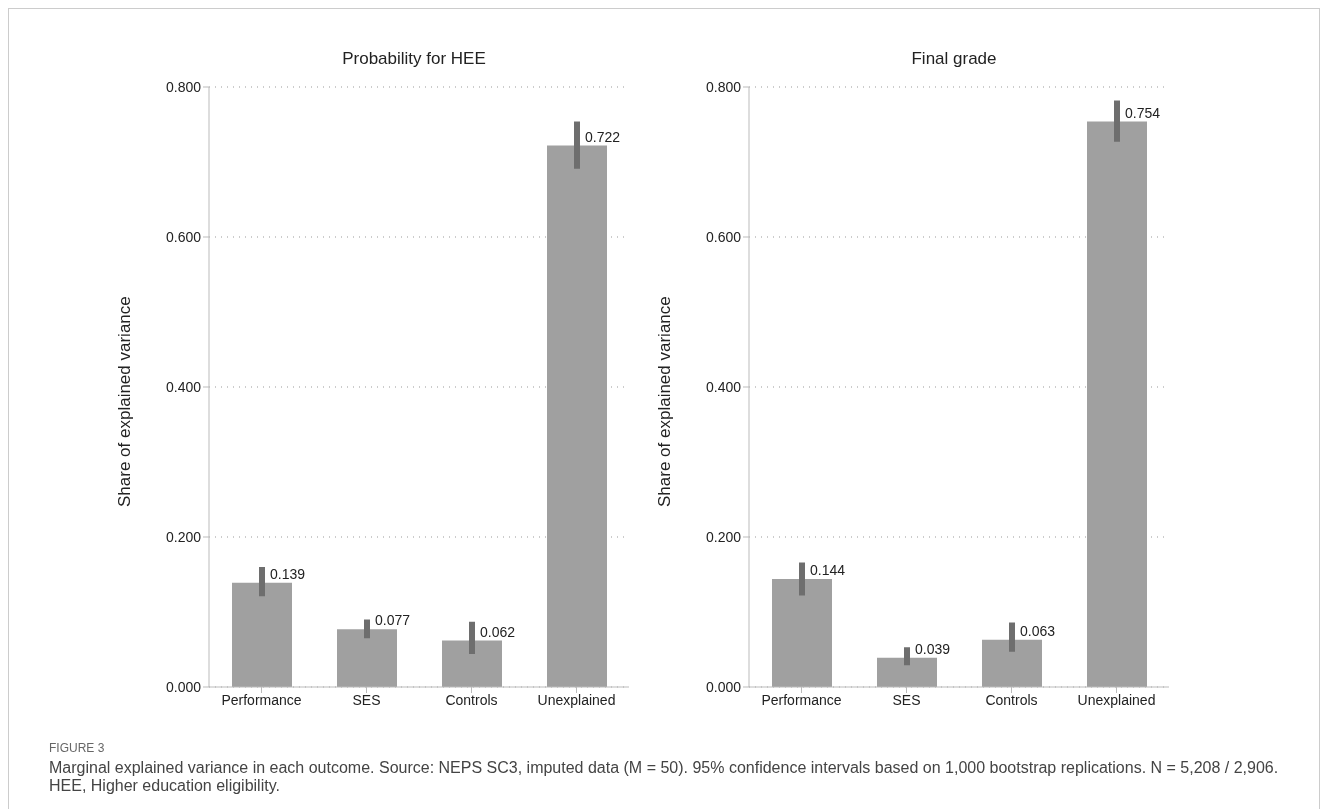 Image resolution: width=1328 pixels, height=809 pixels. What do you see at coordinates (664, 777) in the screenshot?
I see `text: Marginal explained variance in each outcome. Source: NEPS SC3, imputed data (M = 50). 95% confidence intervals based on 1,000 bootstrap replications. N = 5,208 / 2,906. HEE, Higher education eligibility.` at bounding box center [664, 777].